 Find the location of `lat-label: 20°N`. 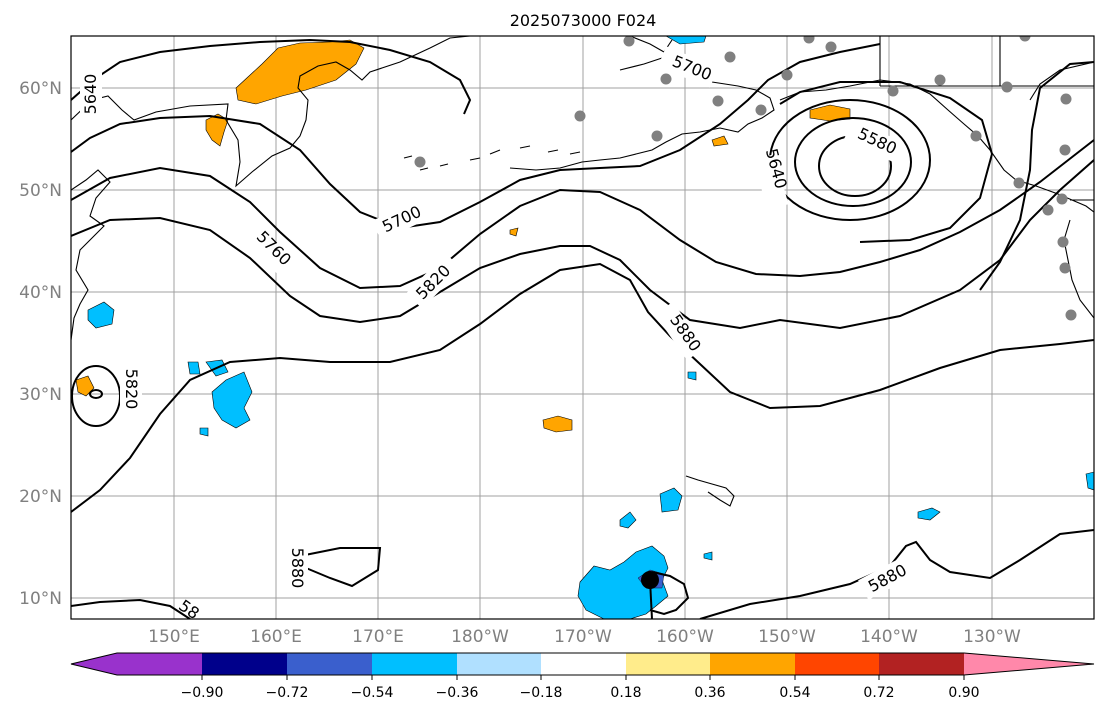

lat-label: 20°N is located at coordinates (40, 497).